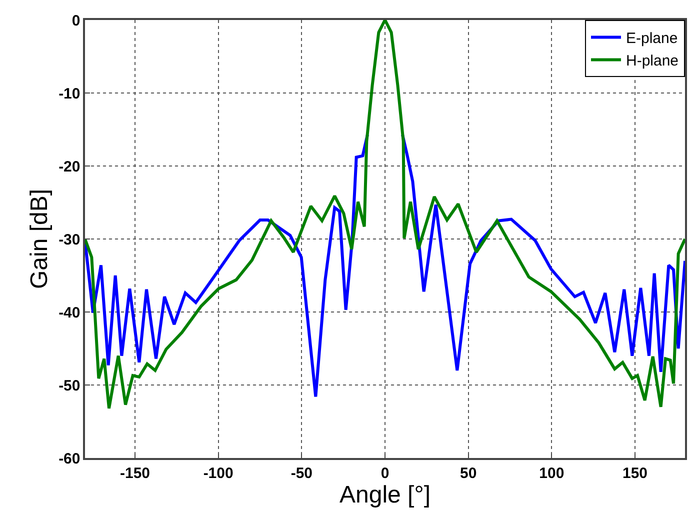 This screenshot has height=520, width=699. Describe the element at coordinates (69, 459) in the screenshot. I see `y-tick-label: -60` at that location.